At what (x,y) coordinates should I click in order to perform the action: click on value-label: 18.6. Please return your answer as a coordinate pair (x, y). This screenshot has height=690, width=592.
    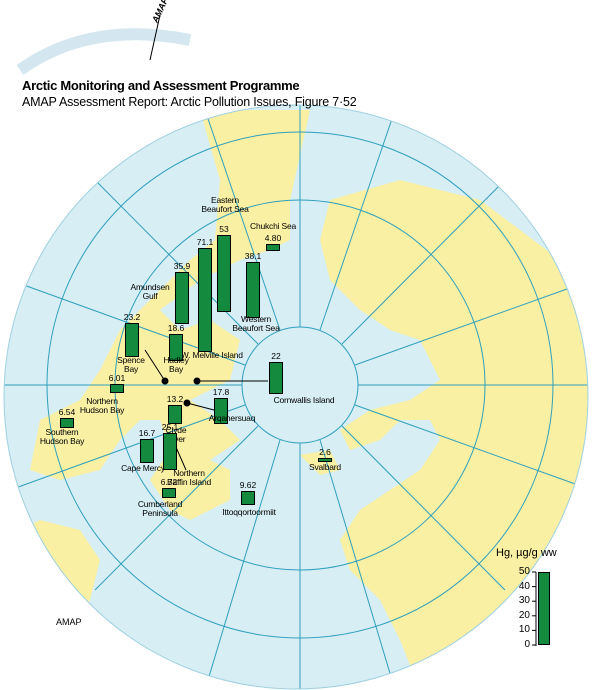
    Looking at the image, I should click on (176, 327).